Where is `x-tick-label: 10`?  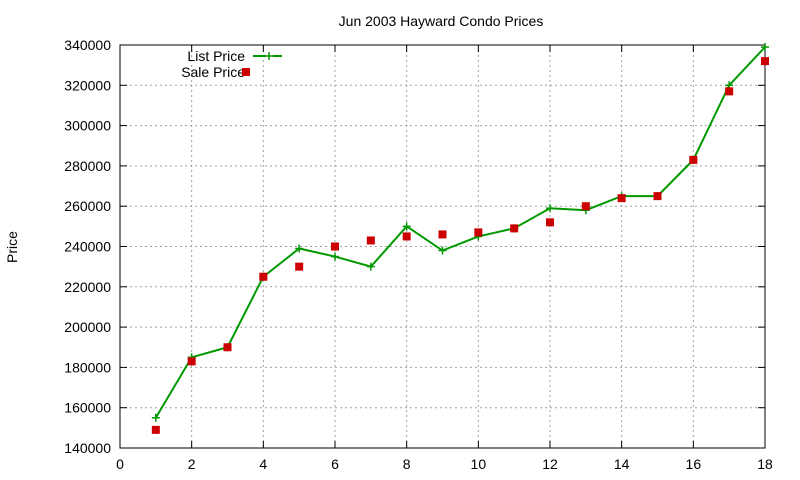 x-tick-label: 10 is located at coordinates (479, 464).